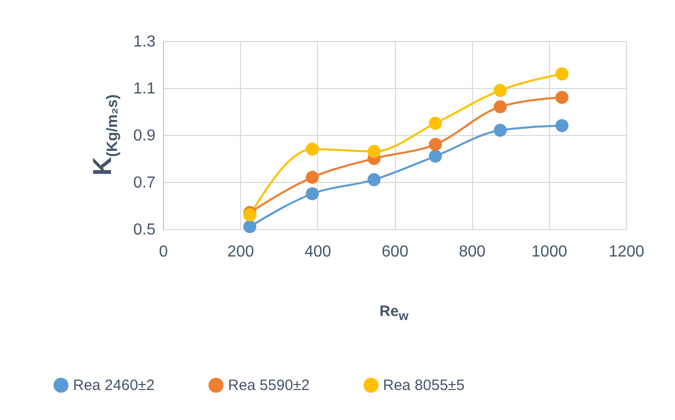  Describe the element at coordinates (394, 313) in the screenshot. I see `x-axis-title: Re$_{w}$` at that location.